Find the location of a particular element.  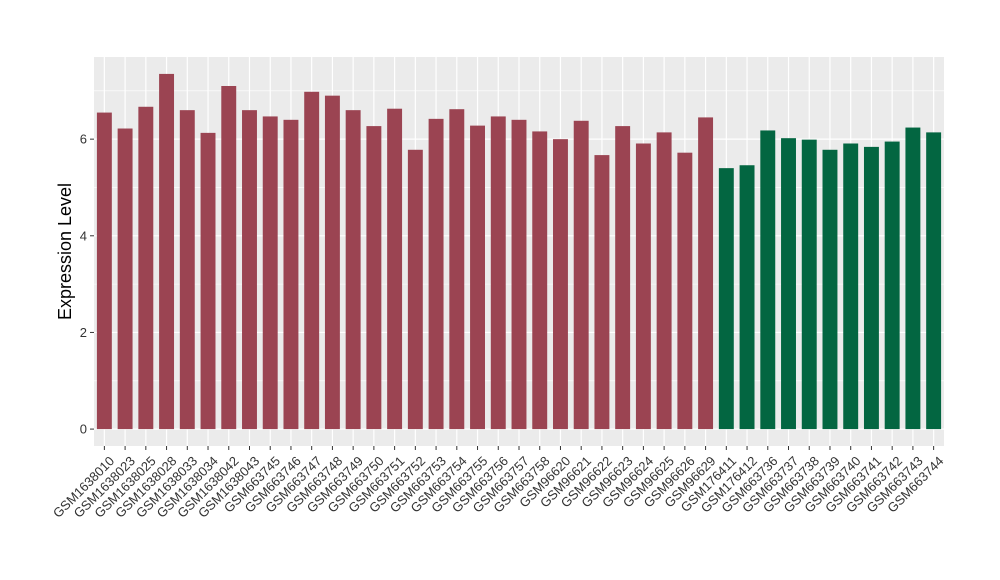

y-tick-label: 4 is located at coordinates (83, 235).